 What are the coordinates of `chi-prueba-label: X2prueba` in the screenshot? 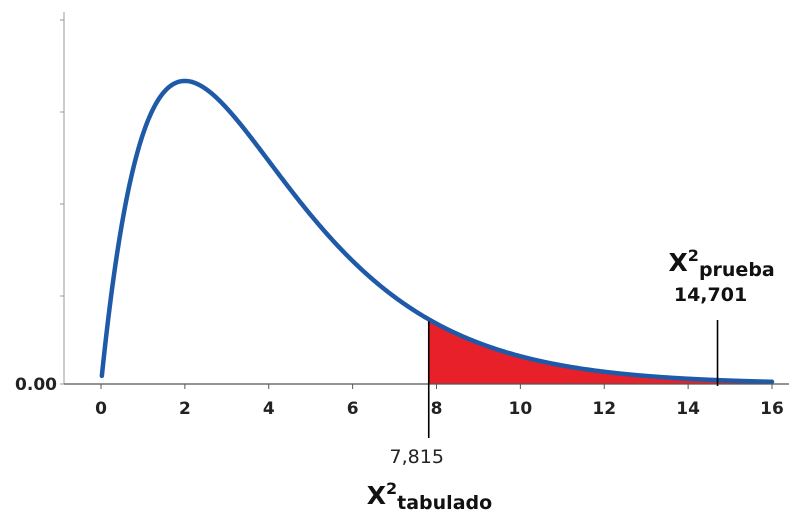 It's located at (722, 263).